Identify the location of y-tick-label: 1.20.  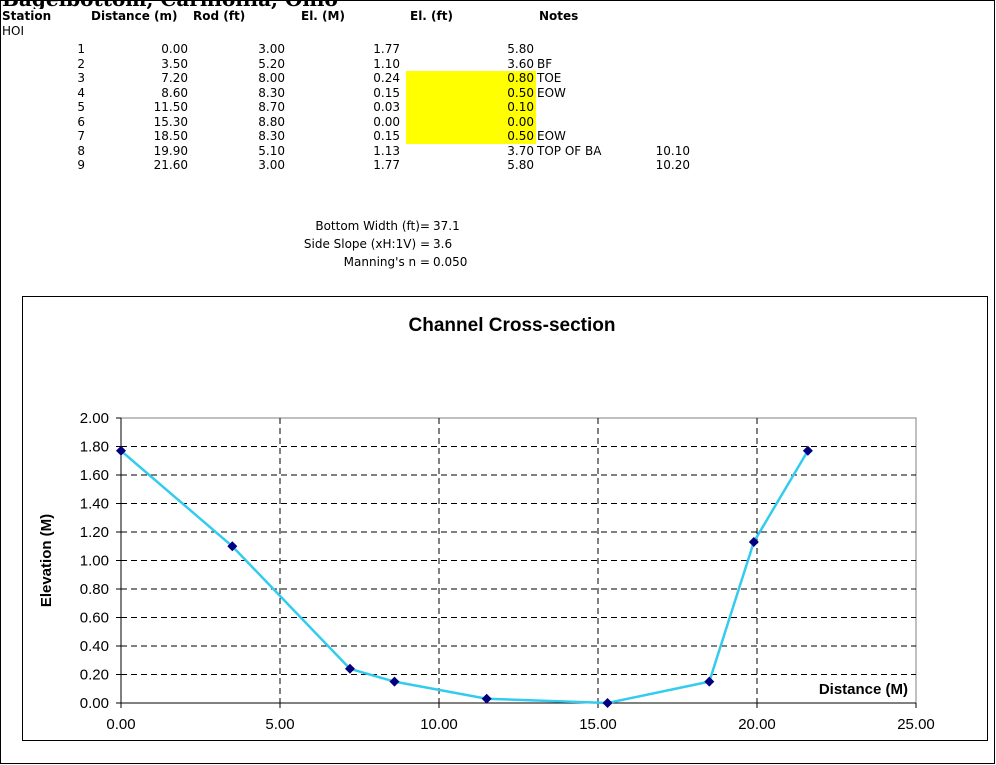
(94, 532).